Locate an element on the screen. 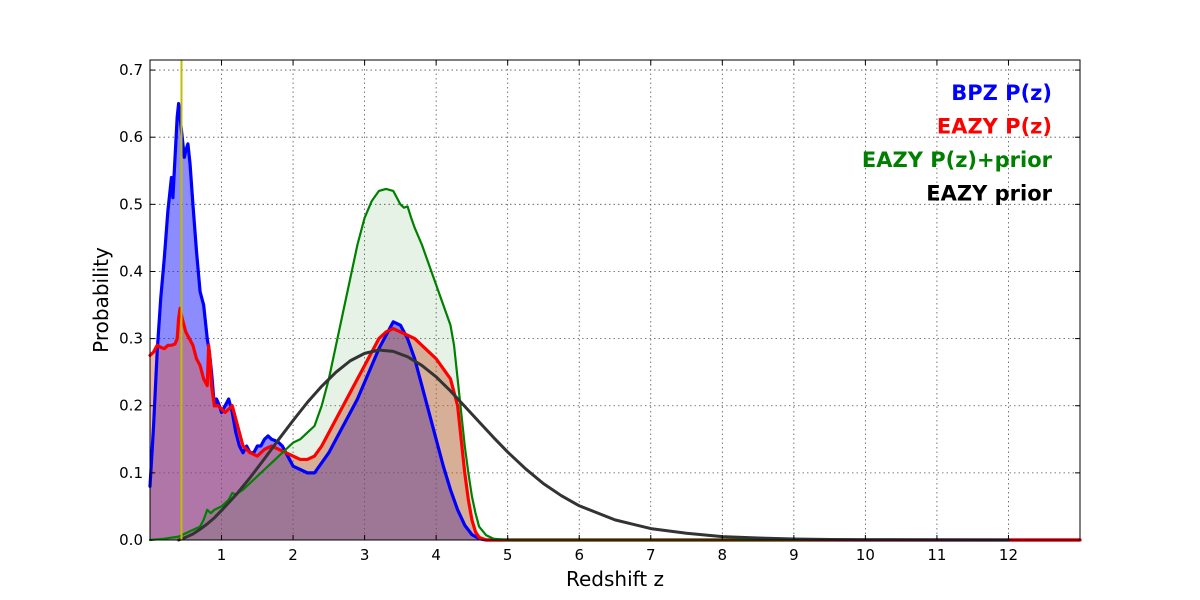  legend-entry-eazy-p-z: EAZY P(z) is located at coordinates (994, 127).